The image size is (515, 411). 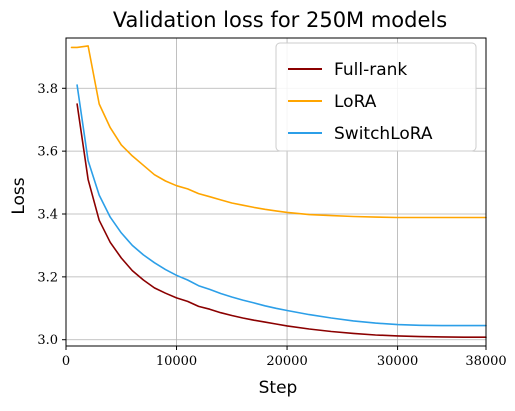 What do you see at coordinates (370, 70) in the screenshot?
I see `legend-label-full-rank: Full-rank` at bounding box center [370, 70].